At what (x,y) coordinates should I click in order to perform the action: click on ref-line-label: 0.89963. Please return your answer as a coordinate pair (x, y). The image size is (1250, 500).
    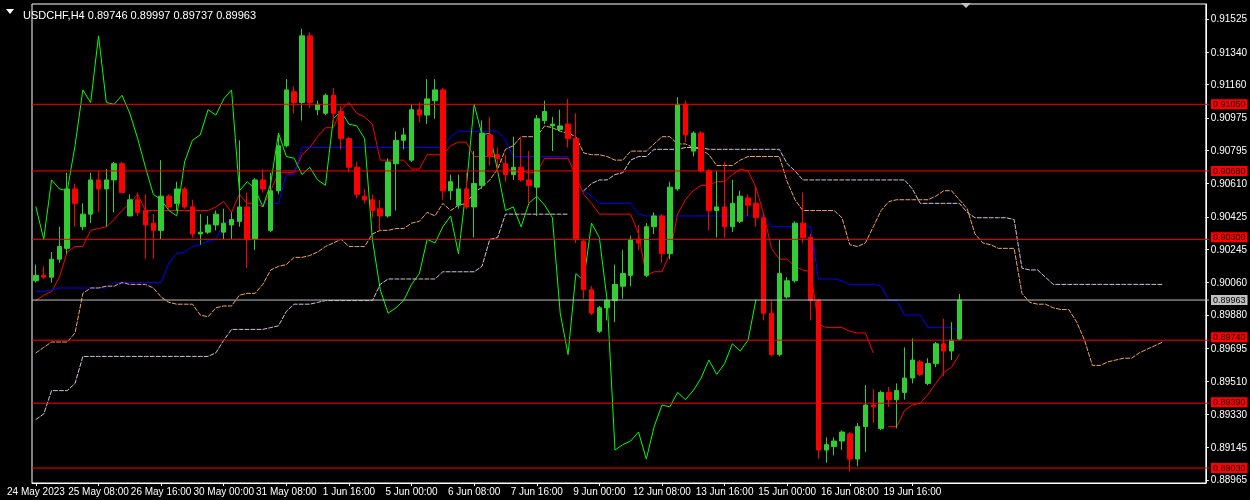
    Looking at the image, I should click on (1229, 300).